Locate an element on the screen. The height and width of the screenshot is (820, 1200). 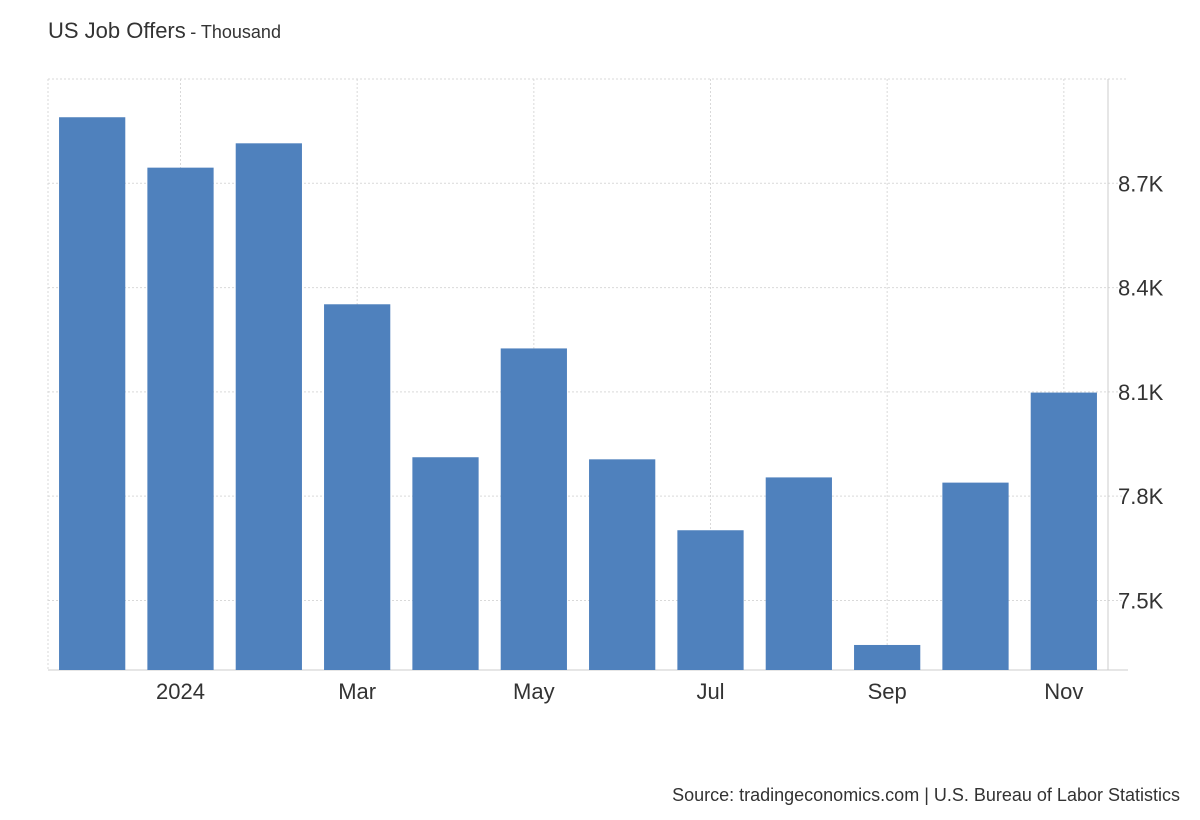
y-tick-label: 8.1K is located at coordinates (1141, 392).